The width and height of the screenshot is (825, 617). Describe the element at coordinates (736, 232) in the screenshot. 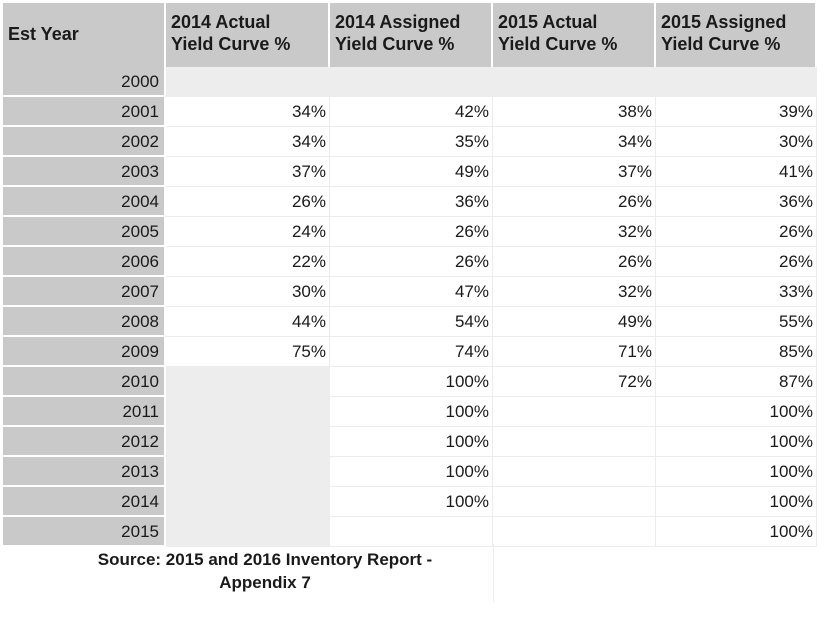

I see `cell-2005-2015-assigned: 26%` at that location.